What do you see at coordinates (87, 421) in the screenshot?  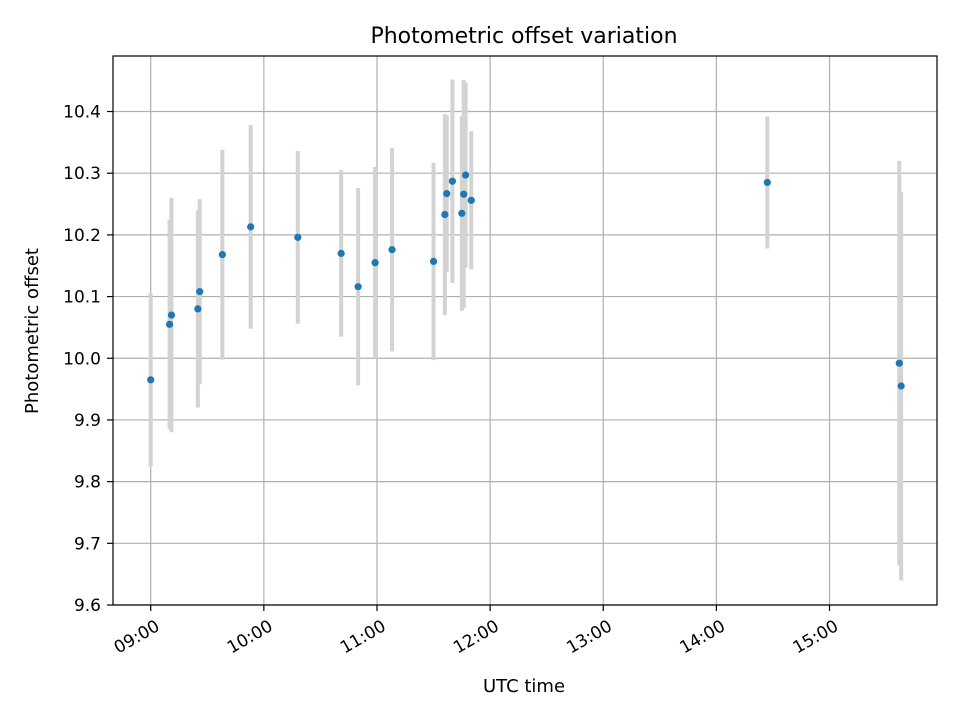 I see `y-tick-label: 9.9` at bounding box center [87, 421].